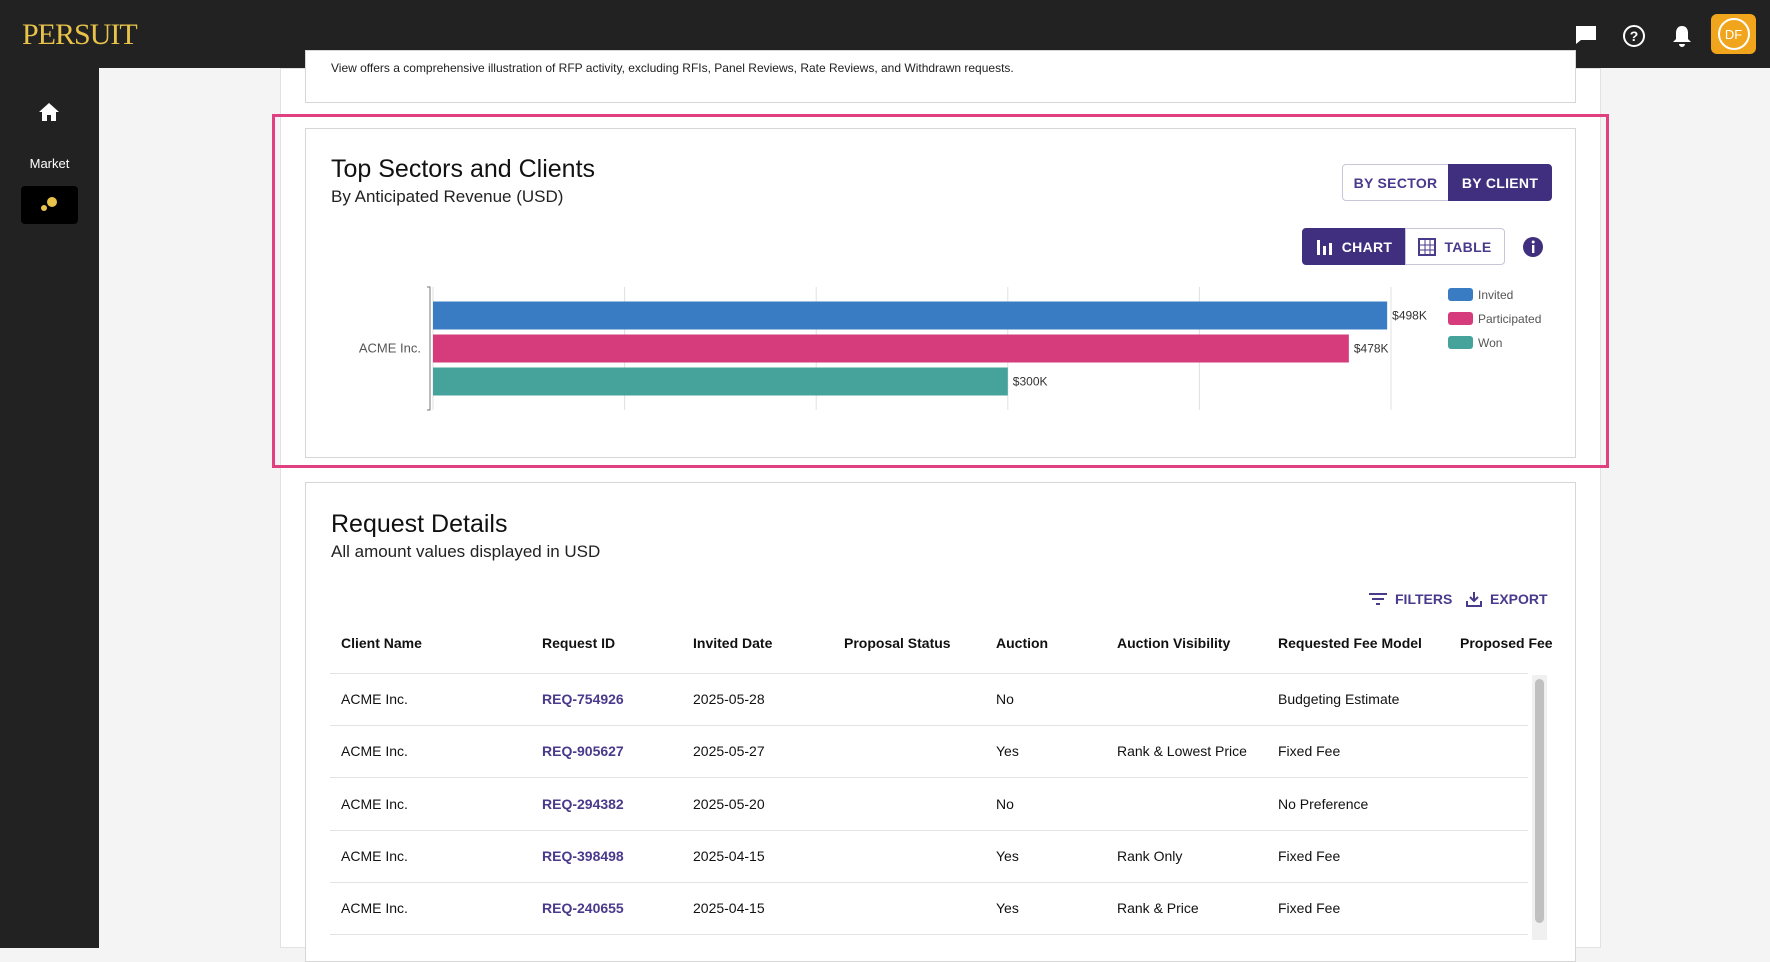  I want to click on help-icon: ?, so click(1634, 36).